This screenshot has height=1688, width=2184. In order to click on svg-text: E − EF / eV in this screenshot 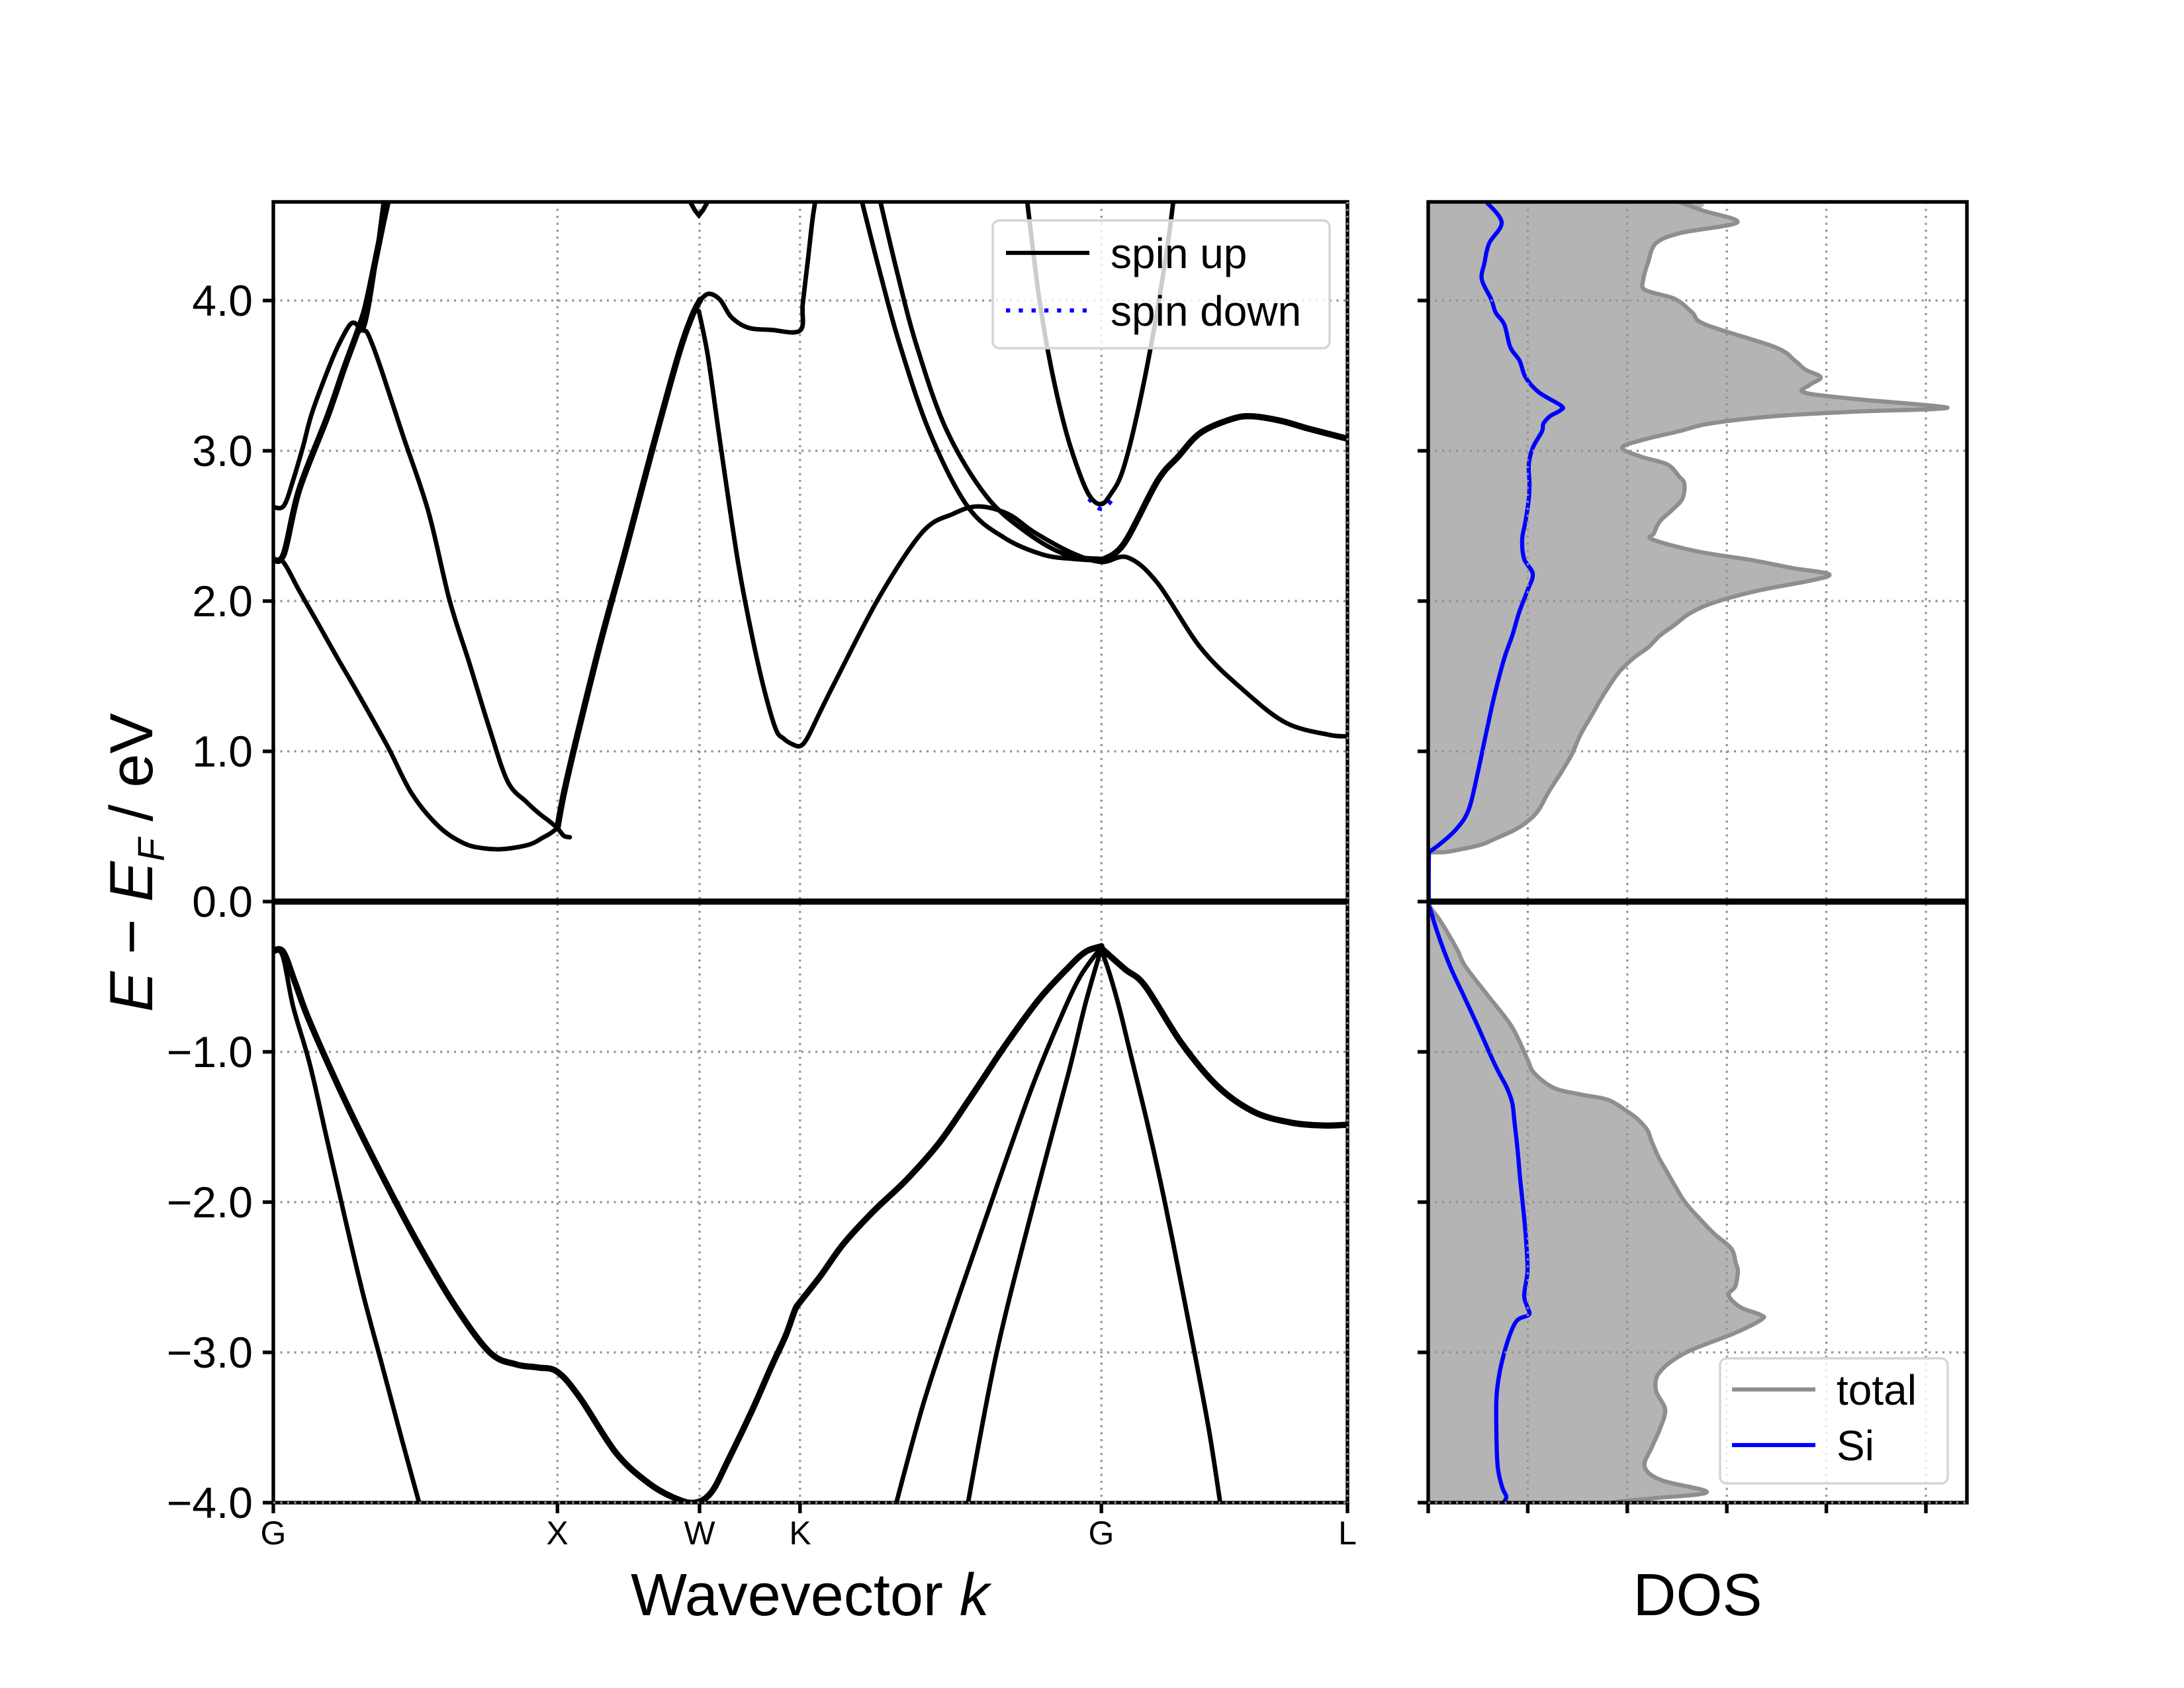, I will do `click(135, 862)`.